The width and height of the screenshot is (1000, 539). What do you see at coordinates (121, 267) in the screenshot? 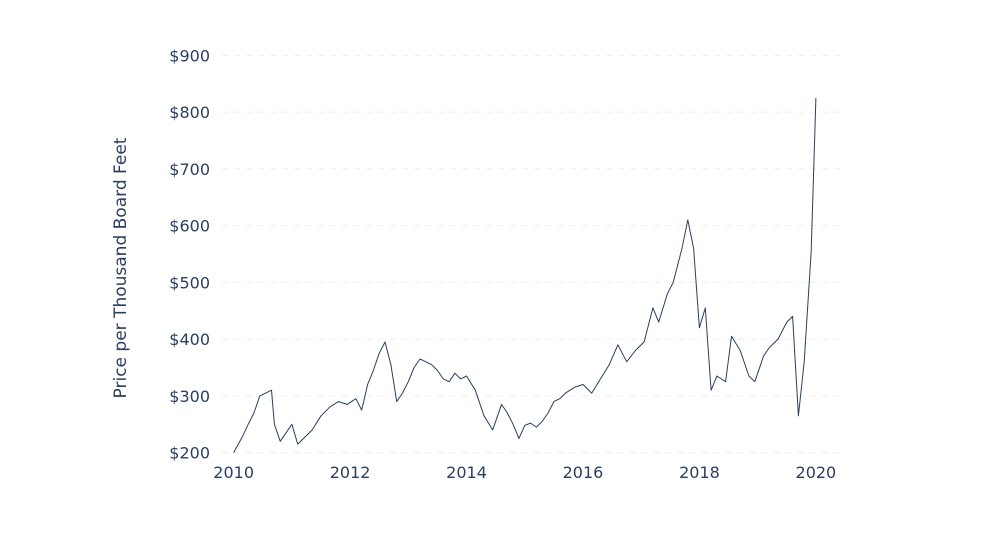
I see `y-axis-title: Price per Thousand Board Feet` at bounding box center [121, 267].